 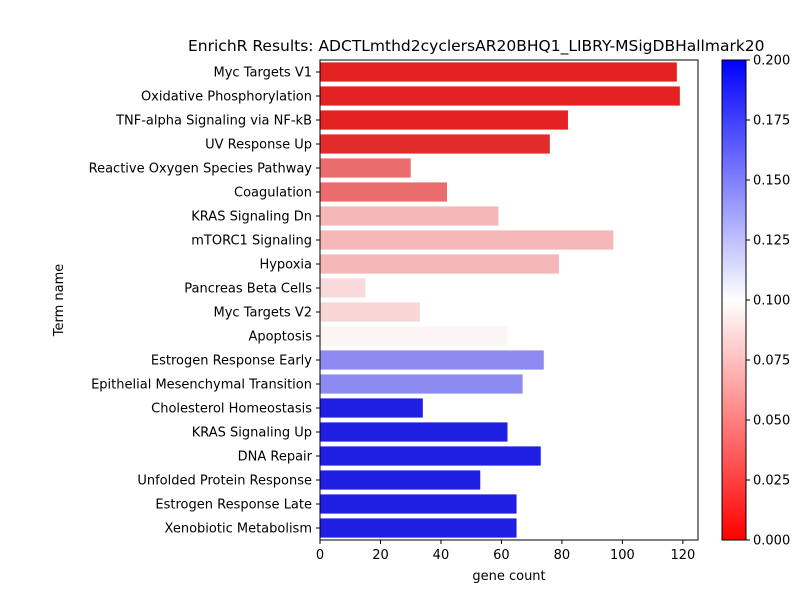 I want to click on y-tick-label: Pancreas Beta Cells, so click(x=248, y=289).